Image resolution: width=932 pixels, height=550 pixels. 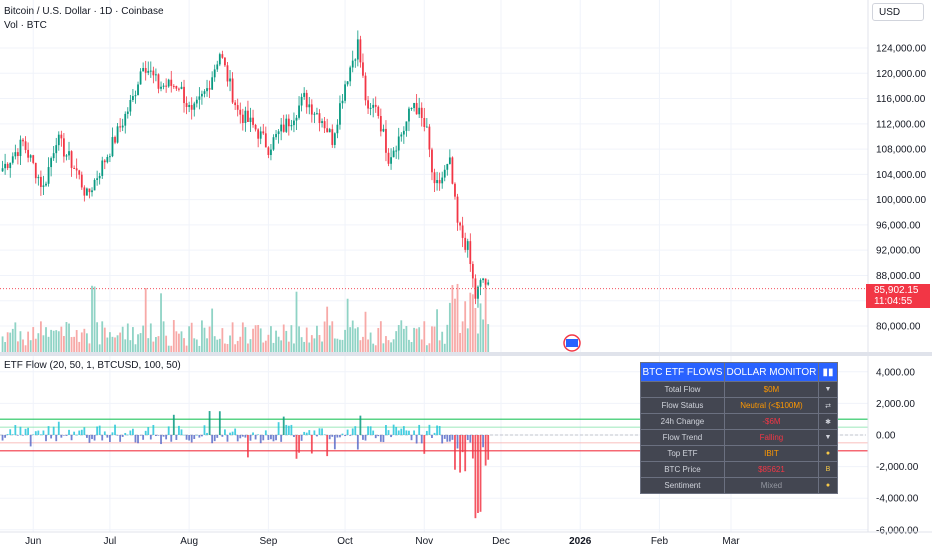 I want to click on currency-button: USD, so click(x=898, y=12).